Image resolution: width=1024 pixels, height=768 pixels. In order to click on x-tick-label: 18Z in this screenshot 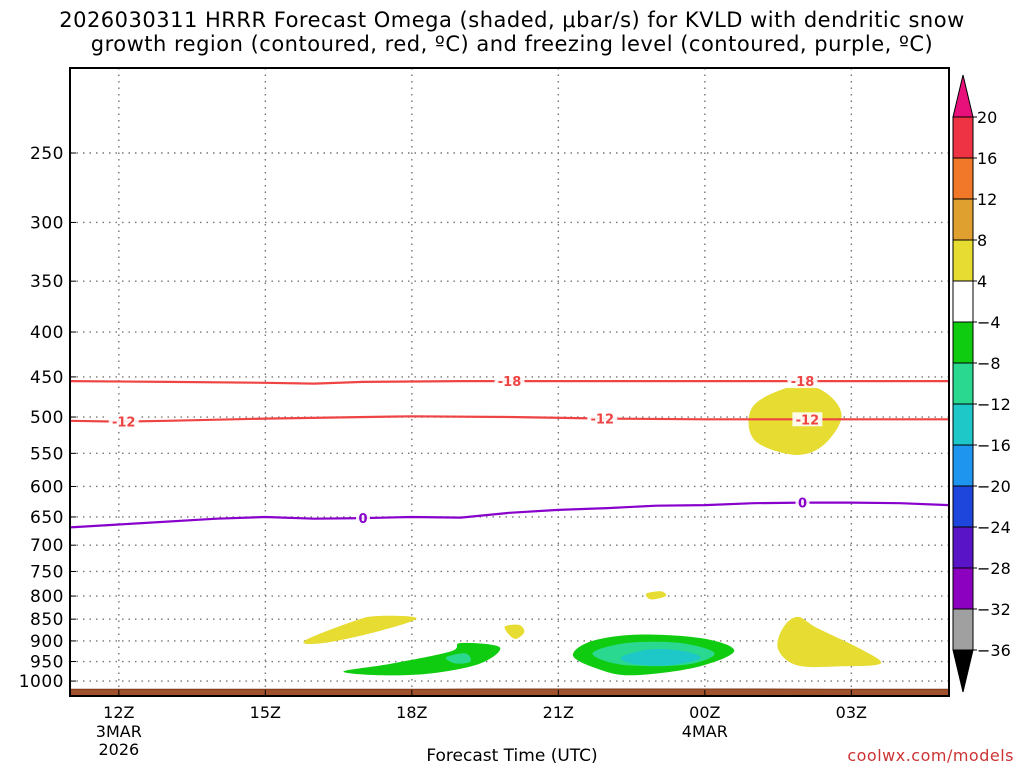, I will do `click(411, 712)`.